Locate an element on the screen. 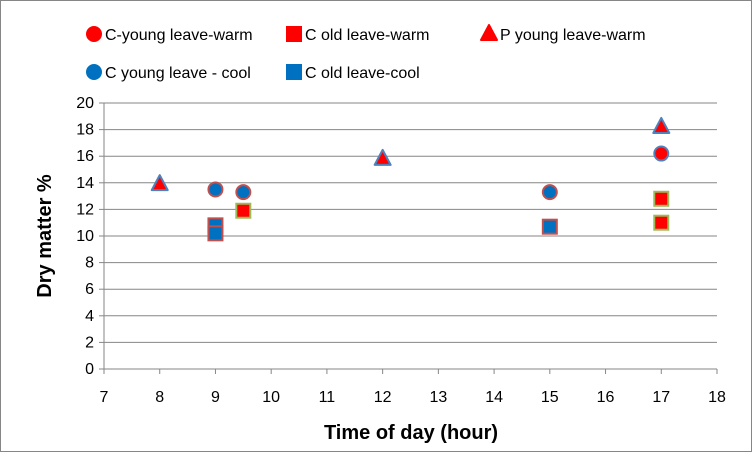  y-tick-label: 0 is located at coordinates (89, 369).